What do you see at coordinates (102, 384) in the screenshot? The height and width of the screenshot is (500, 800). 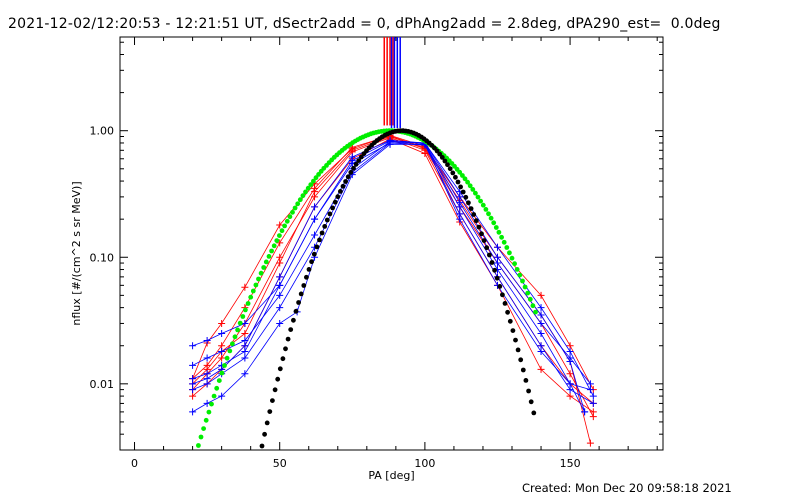 I see `y-tick-label: 0.01` at bounding box center [102, 384].